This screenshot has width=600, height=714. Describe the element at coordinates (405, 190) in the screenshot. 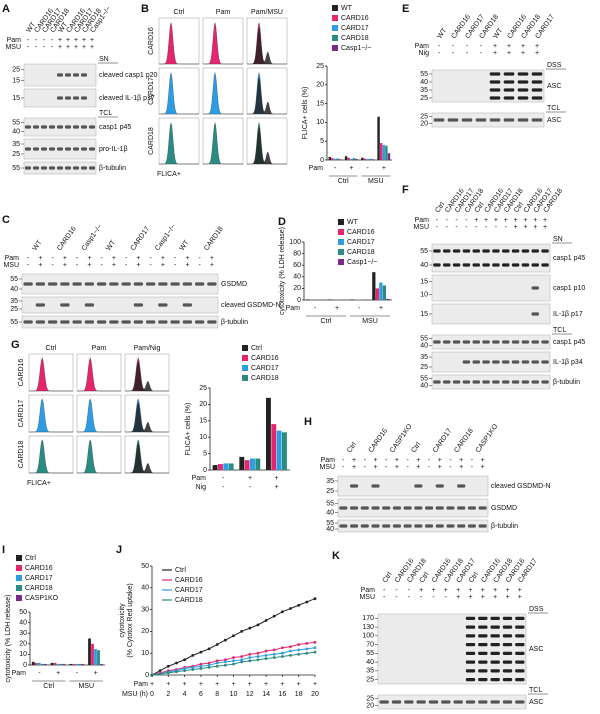

I see `panel-letter: F` at that location.